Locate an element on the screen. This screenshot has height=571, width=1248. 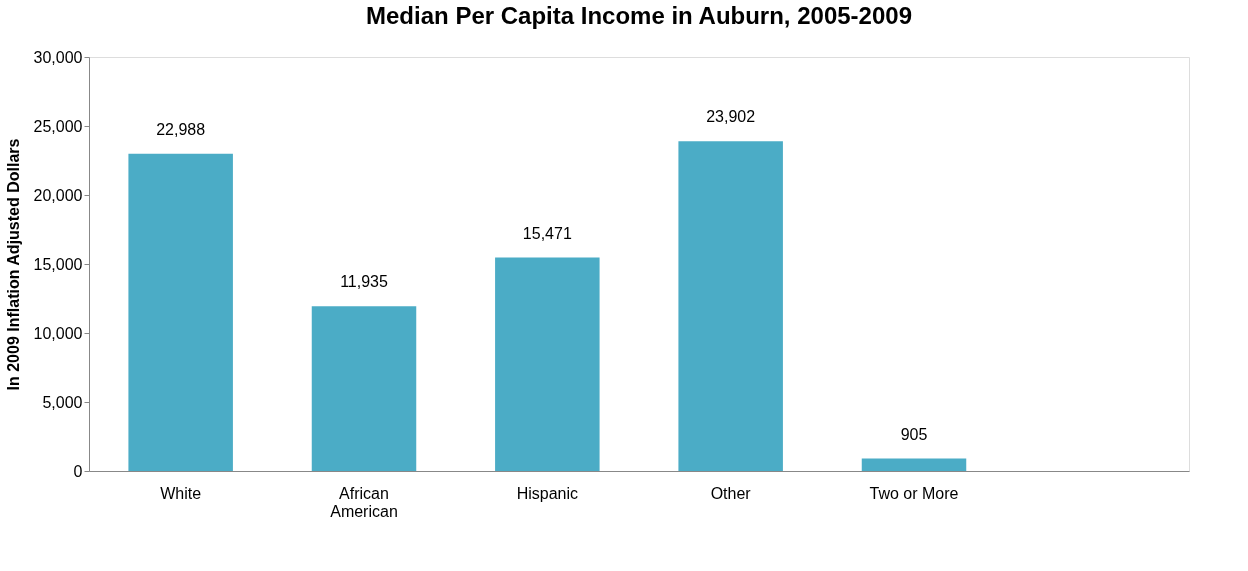
x-tick-label: Other is located at coordinates (731, 493).